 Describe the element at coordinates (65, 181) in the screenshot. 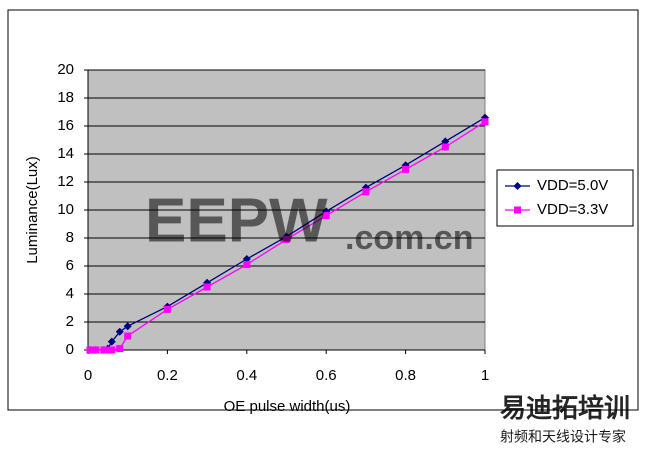

I see `y-tick-label: 12` at that location.